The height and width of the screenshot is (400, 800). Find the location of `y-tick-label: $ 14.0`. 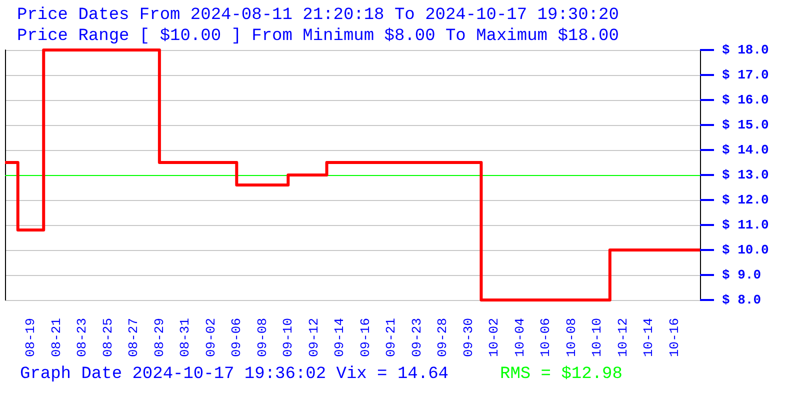

y-tick-label: $ 14.0 is located at coordinates (746, 150).